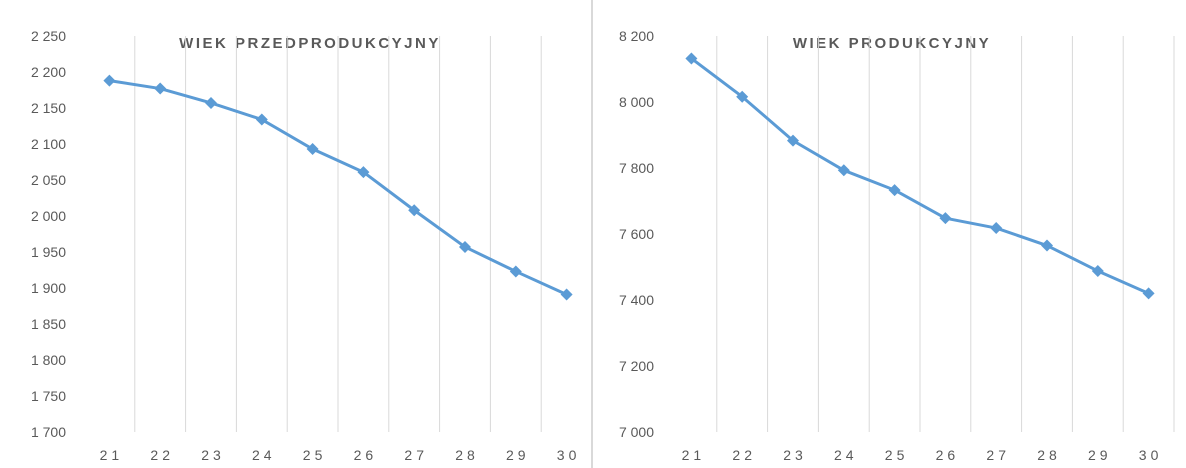  Describe the element at coordinates (636, 36) in the screenshot. I see `y-tick-label: 8 200` at that location.